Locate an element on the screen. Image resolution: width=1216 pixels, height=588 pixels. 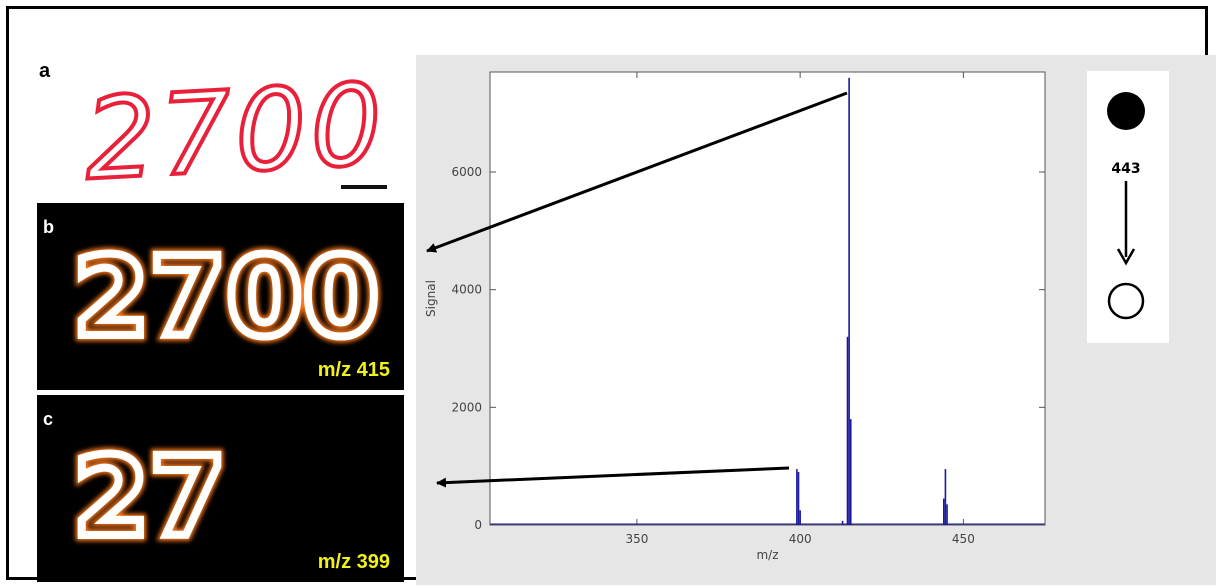
down-arrow-icon is located at coordinates (1126, 257).